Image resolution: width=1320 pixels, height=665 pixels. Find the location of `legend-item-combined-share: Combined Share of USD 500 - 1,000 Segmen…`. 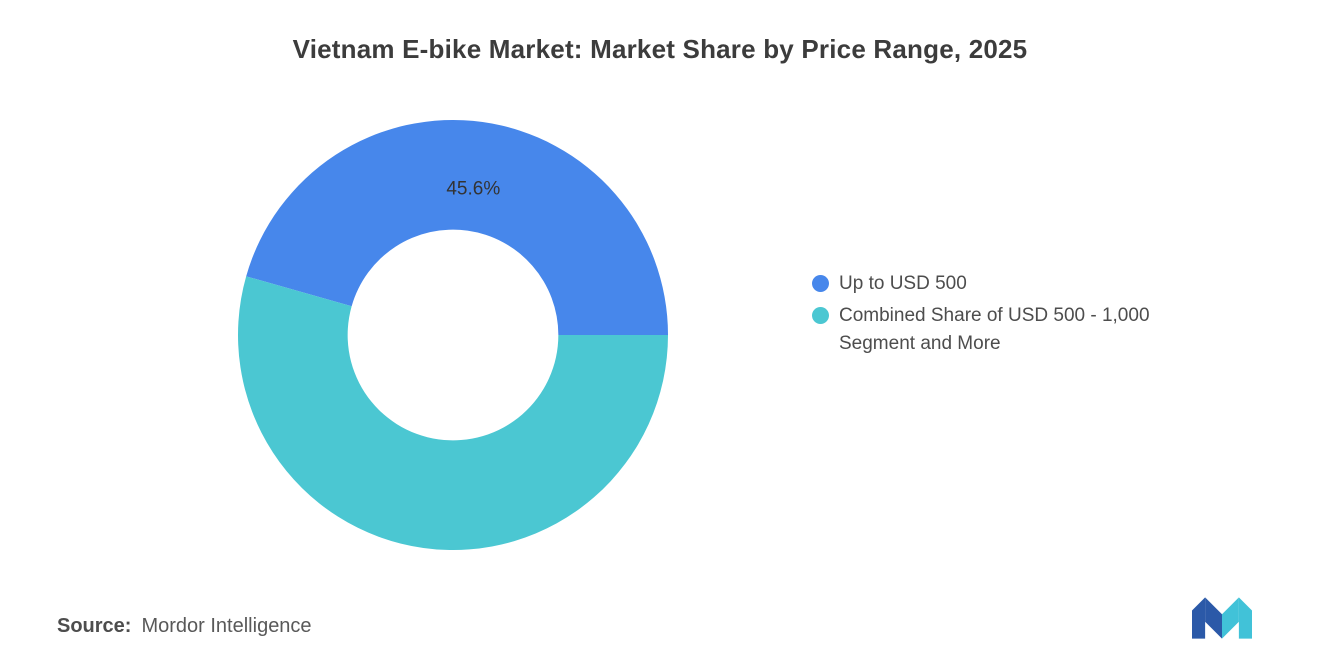

legend-item-combined-share: Combined Share of USD 500 - 1,000 Segmen… is located at coordinates (1010, 330).